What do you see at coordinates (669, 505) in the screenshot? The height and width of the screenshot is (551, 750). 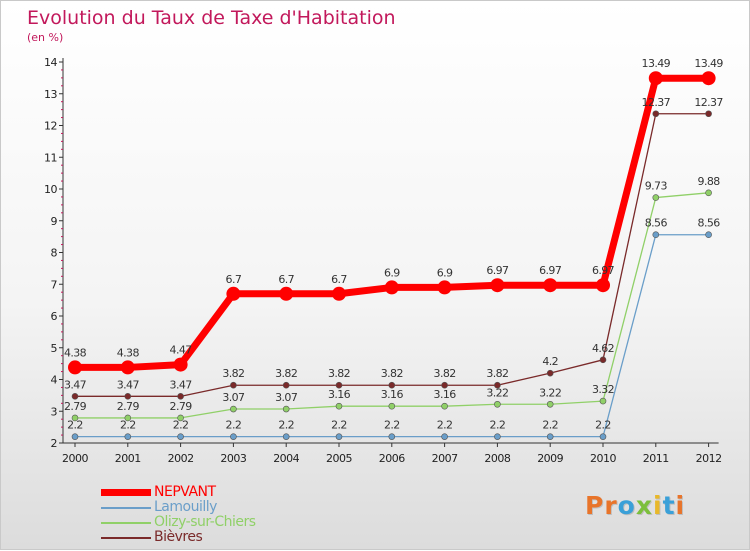 I see `logo-letter: t` at bounding box center [669, 505].